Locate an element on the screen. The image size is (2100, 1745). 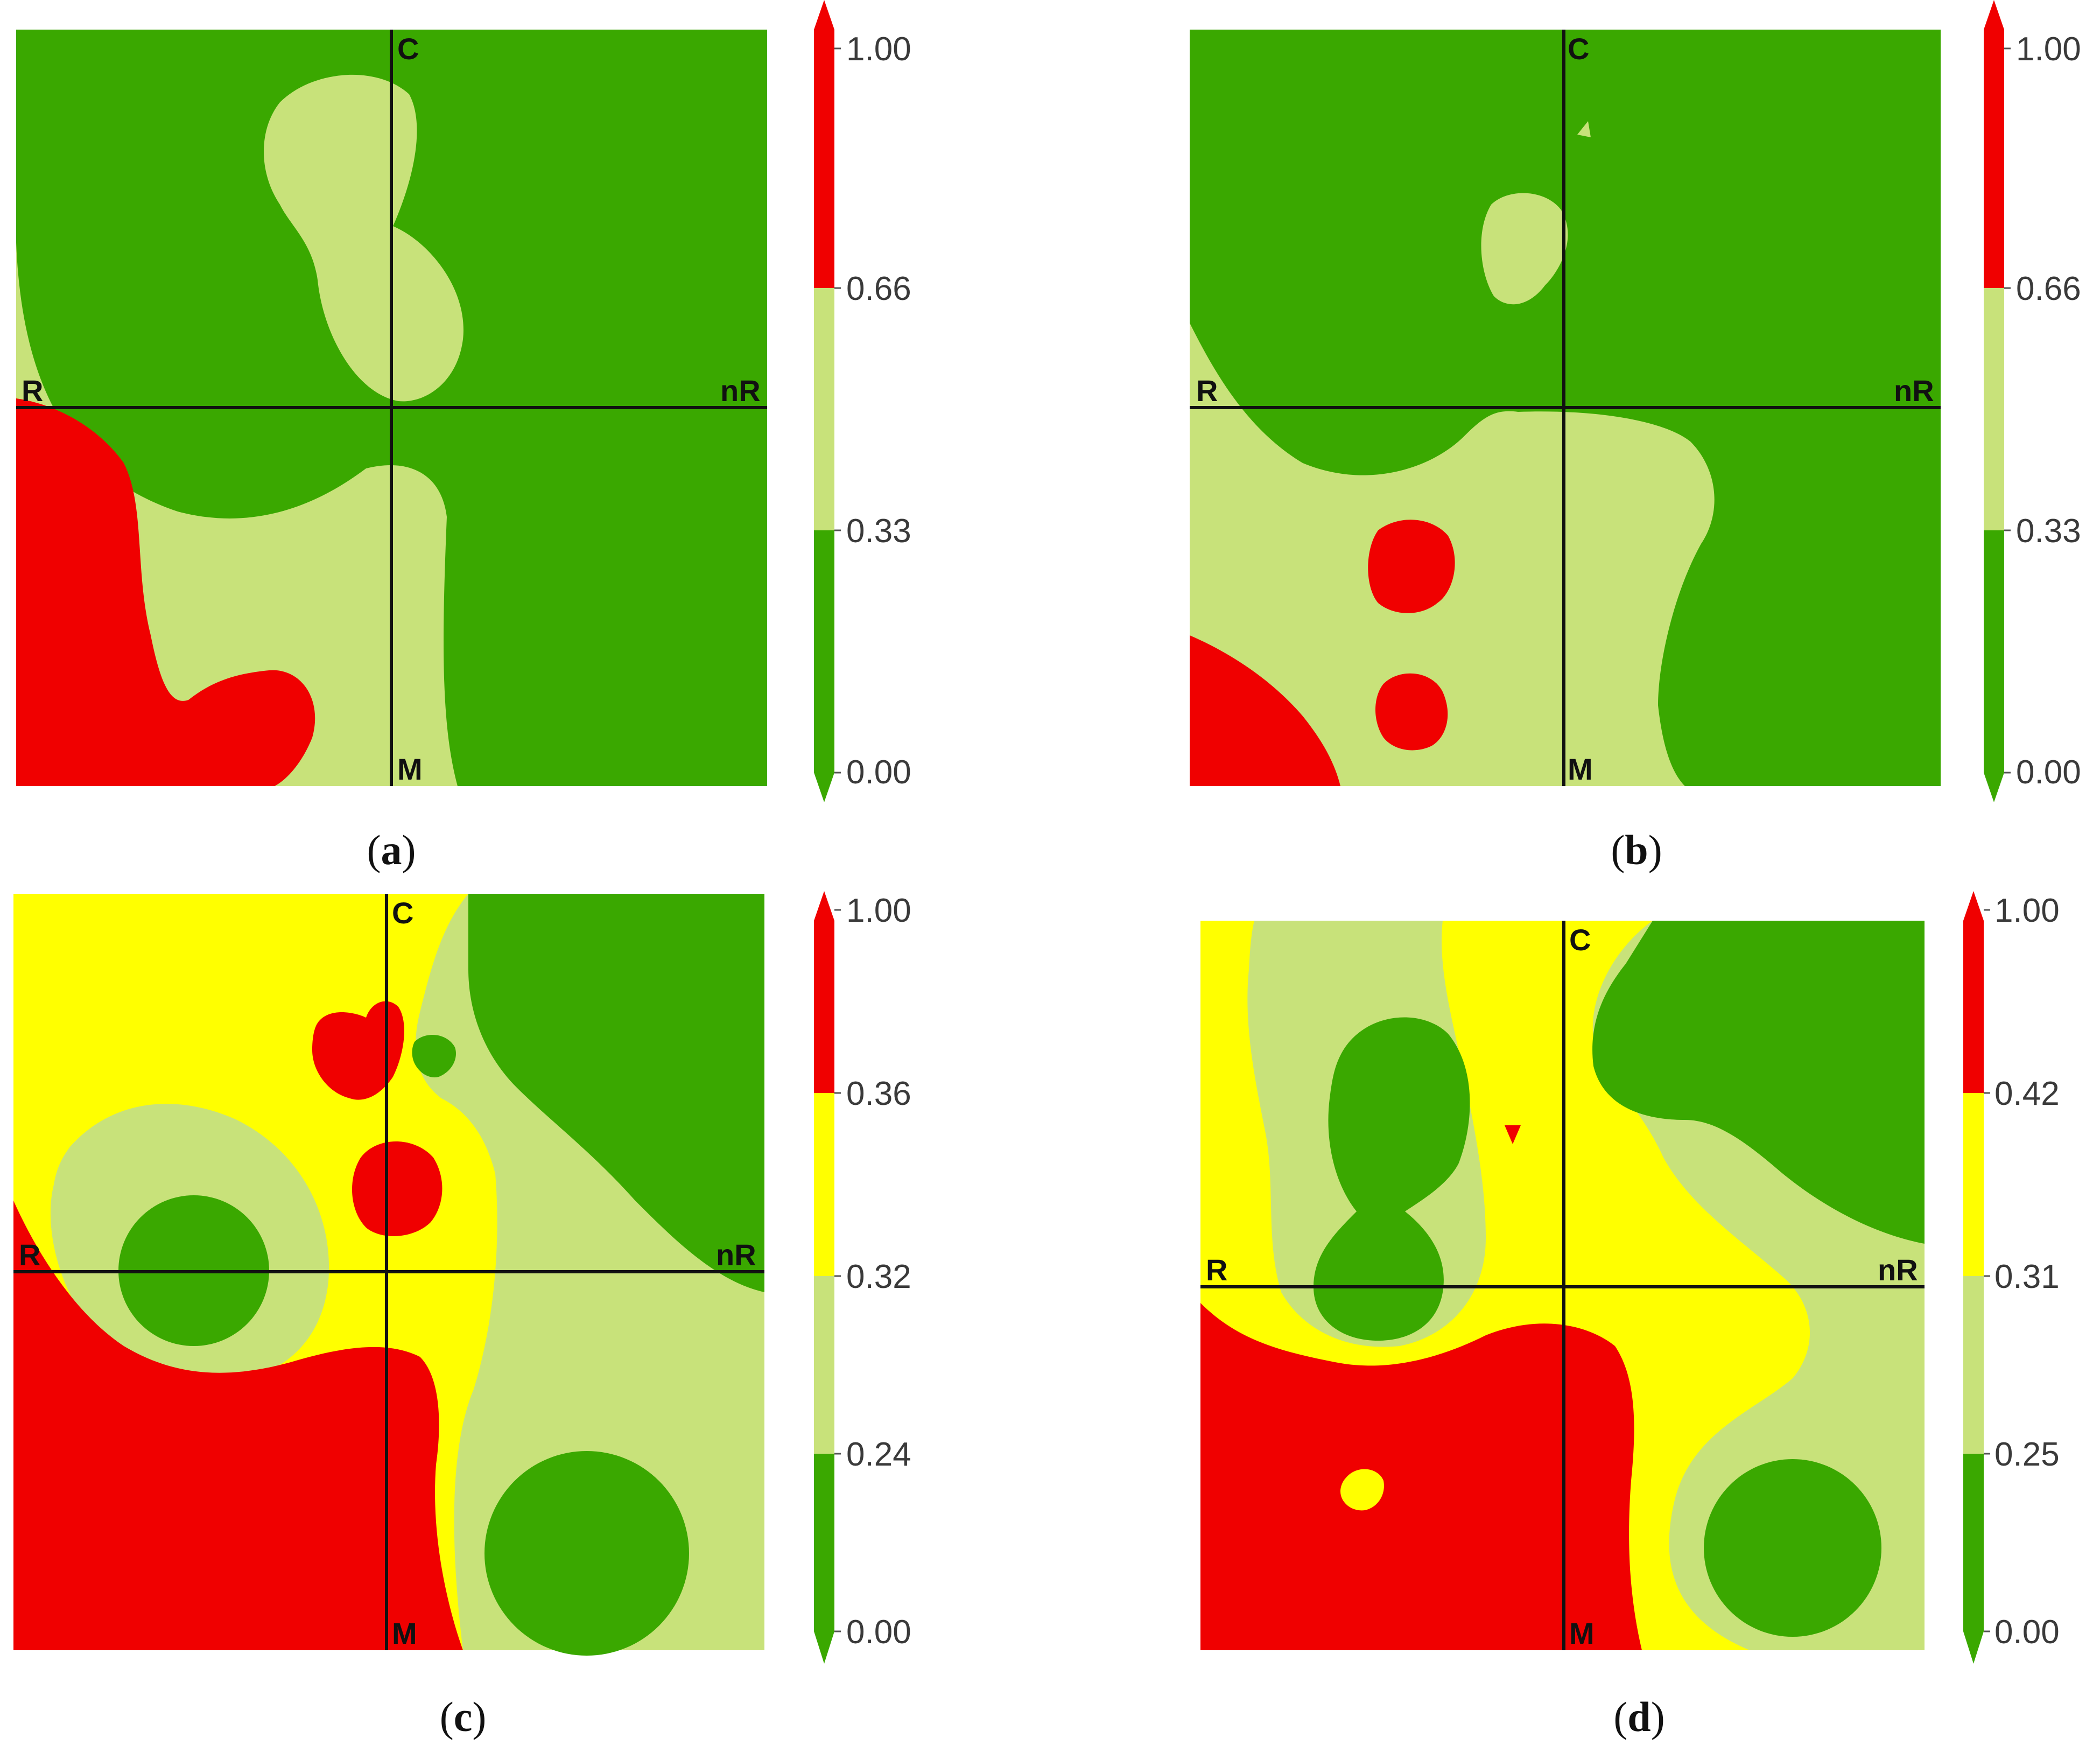
colorbar-d-band-yellow is located at coordinates (1974, 1184).